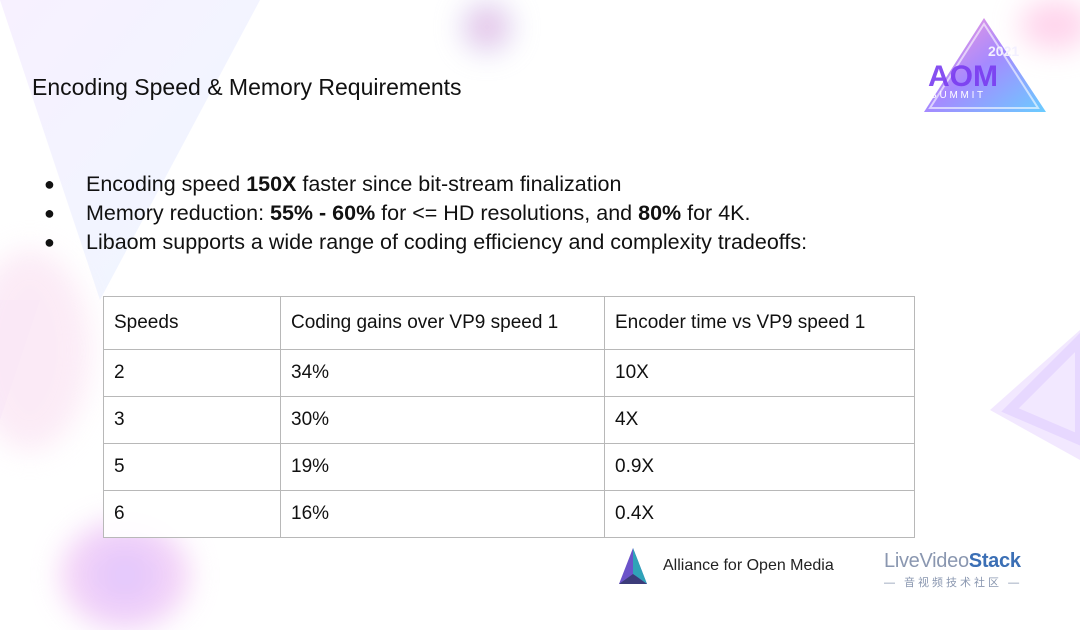 This screenshot has width=1080, height=630. Describe the element at coordinates (442, 323) in the screenshot. I see `header-coding-gains: Coding gains over VP9 speed 1` at that location.